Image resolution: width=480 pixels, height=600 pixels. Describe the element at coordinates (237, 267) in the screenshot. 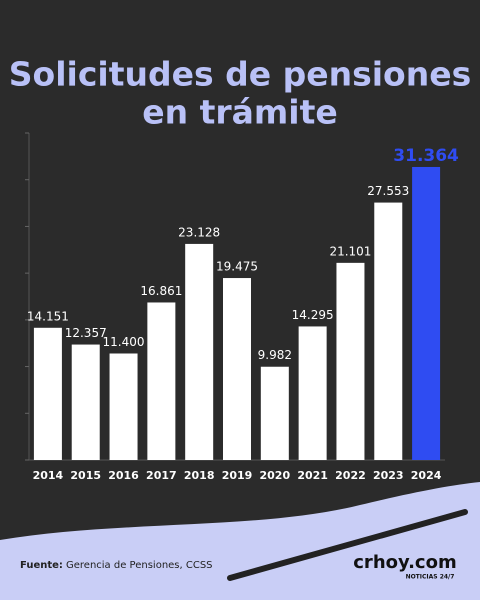

I see `value-label: 19.475` at that location.